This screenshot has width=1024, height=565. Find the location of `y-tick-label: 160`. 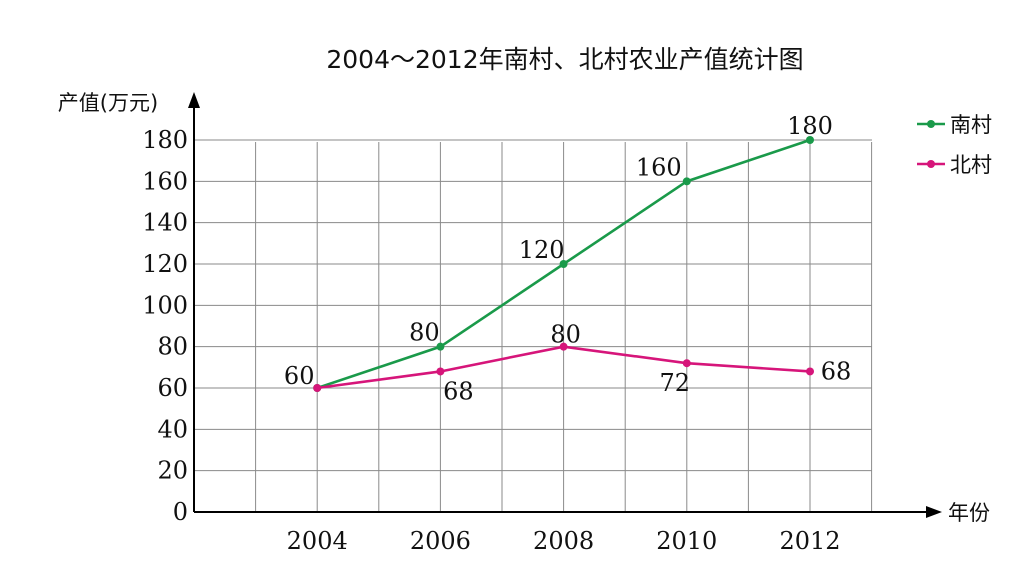

y-tick-label: 160 is located at coordinates (165, 181).